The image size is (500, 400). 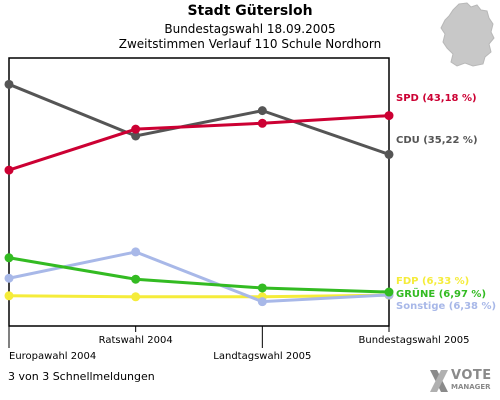 I want to click on x-tick-label: Europawahl 2004, so click(x=52, y=356).